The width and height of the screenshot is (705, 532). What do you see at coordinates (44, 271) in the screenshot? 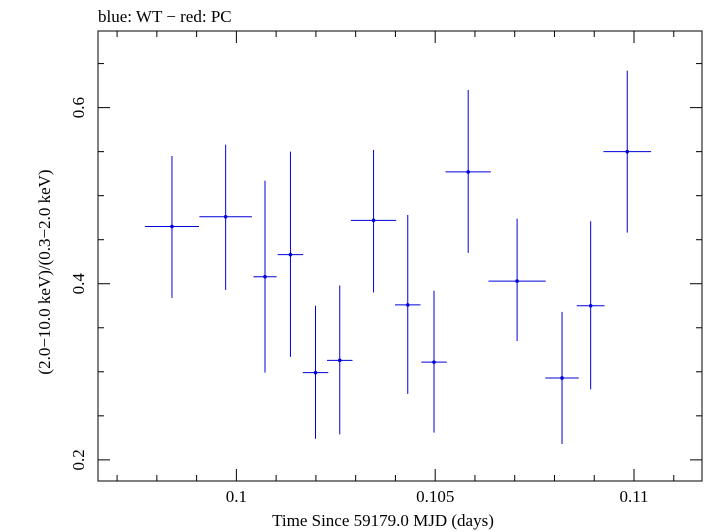
I see `y-axis-title: (2.0−10.0 keV)/(0.3−2.0 keV)` at bounding box center [44, 271].